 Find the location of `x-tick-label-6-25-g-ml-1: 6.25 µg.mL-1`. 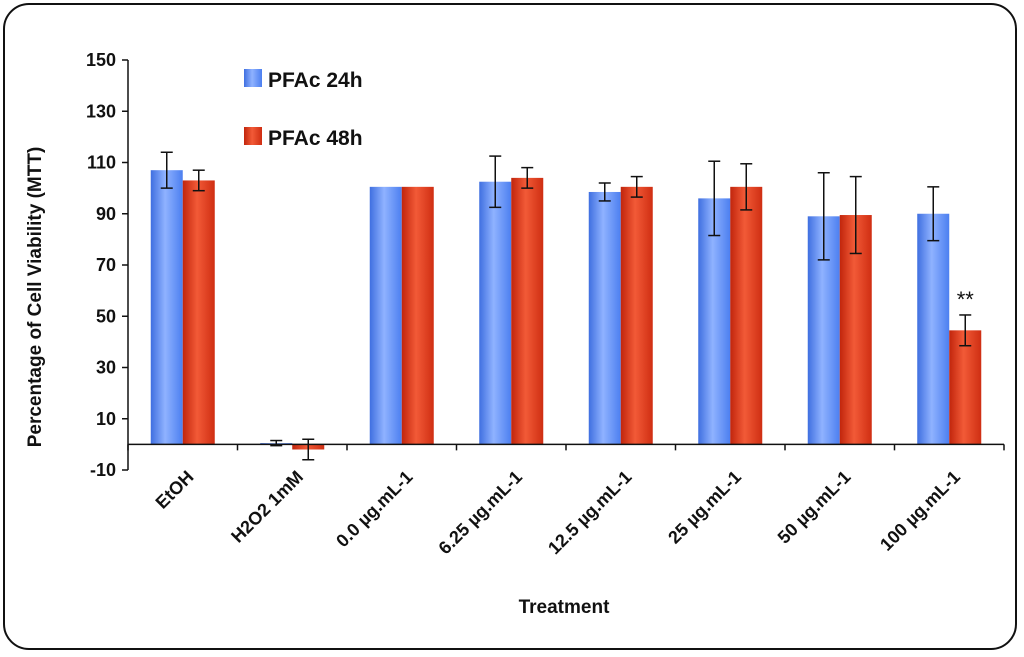

x-tick-label-6-25-g-ml-1: 6.25 µg.mL-1 is located at coordinates (481, 513).